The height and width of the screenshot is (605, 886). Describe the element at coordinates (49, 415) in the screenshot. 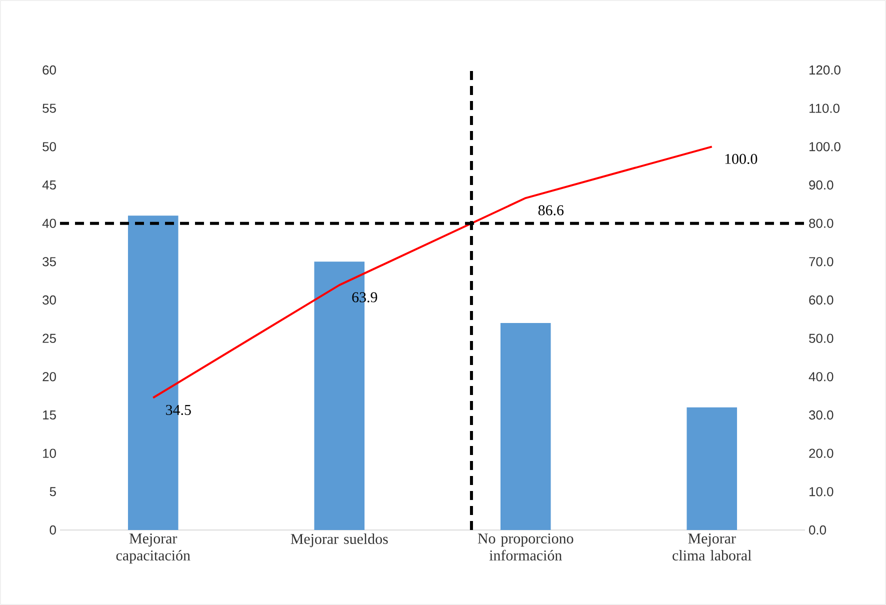

I see `y-tick-label: 15` at that location.